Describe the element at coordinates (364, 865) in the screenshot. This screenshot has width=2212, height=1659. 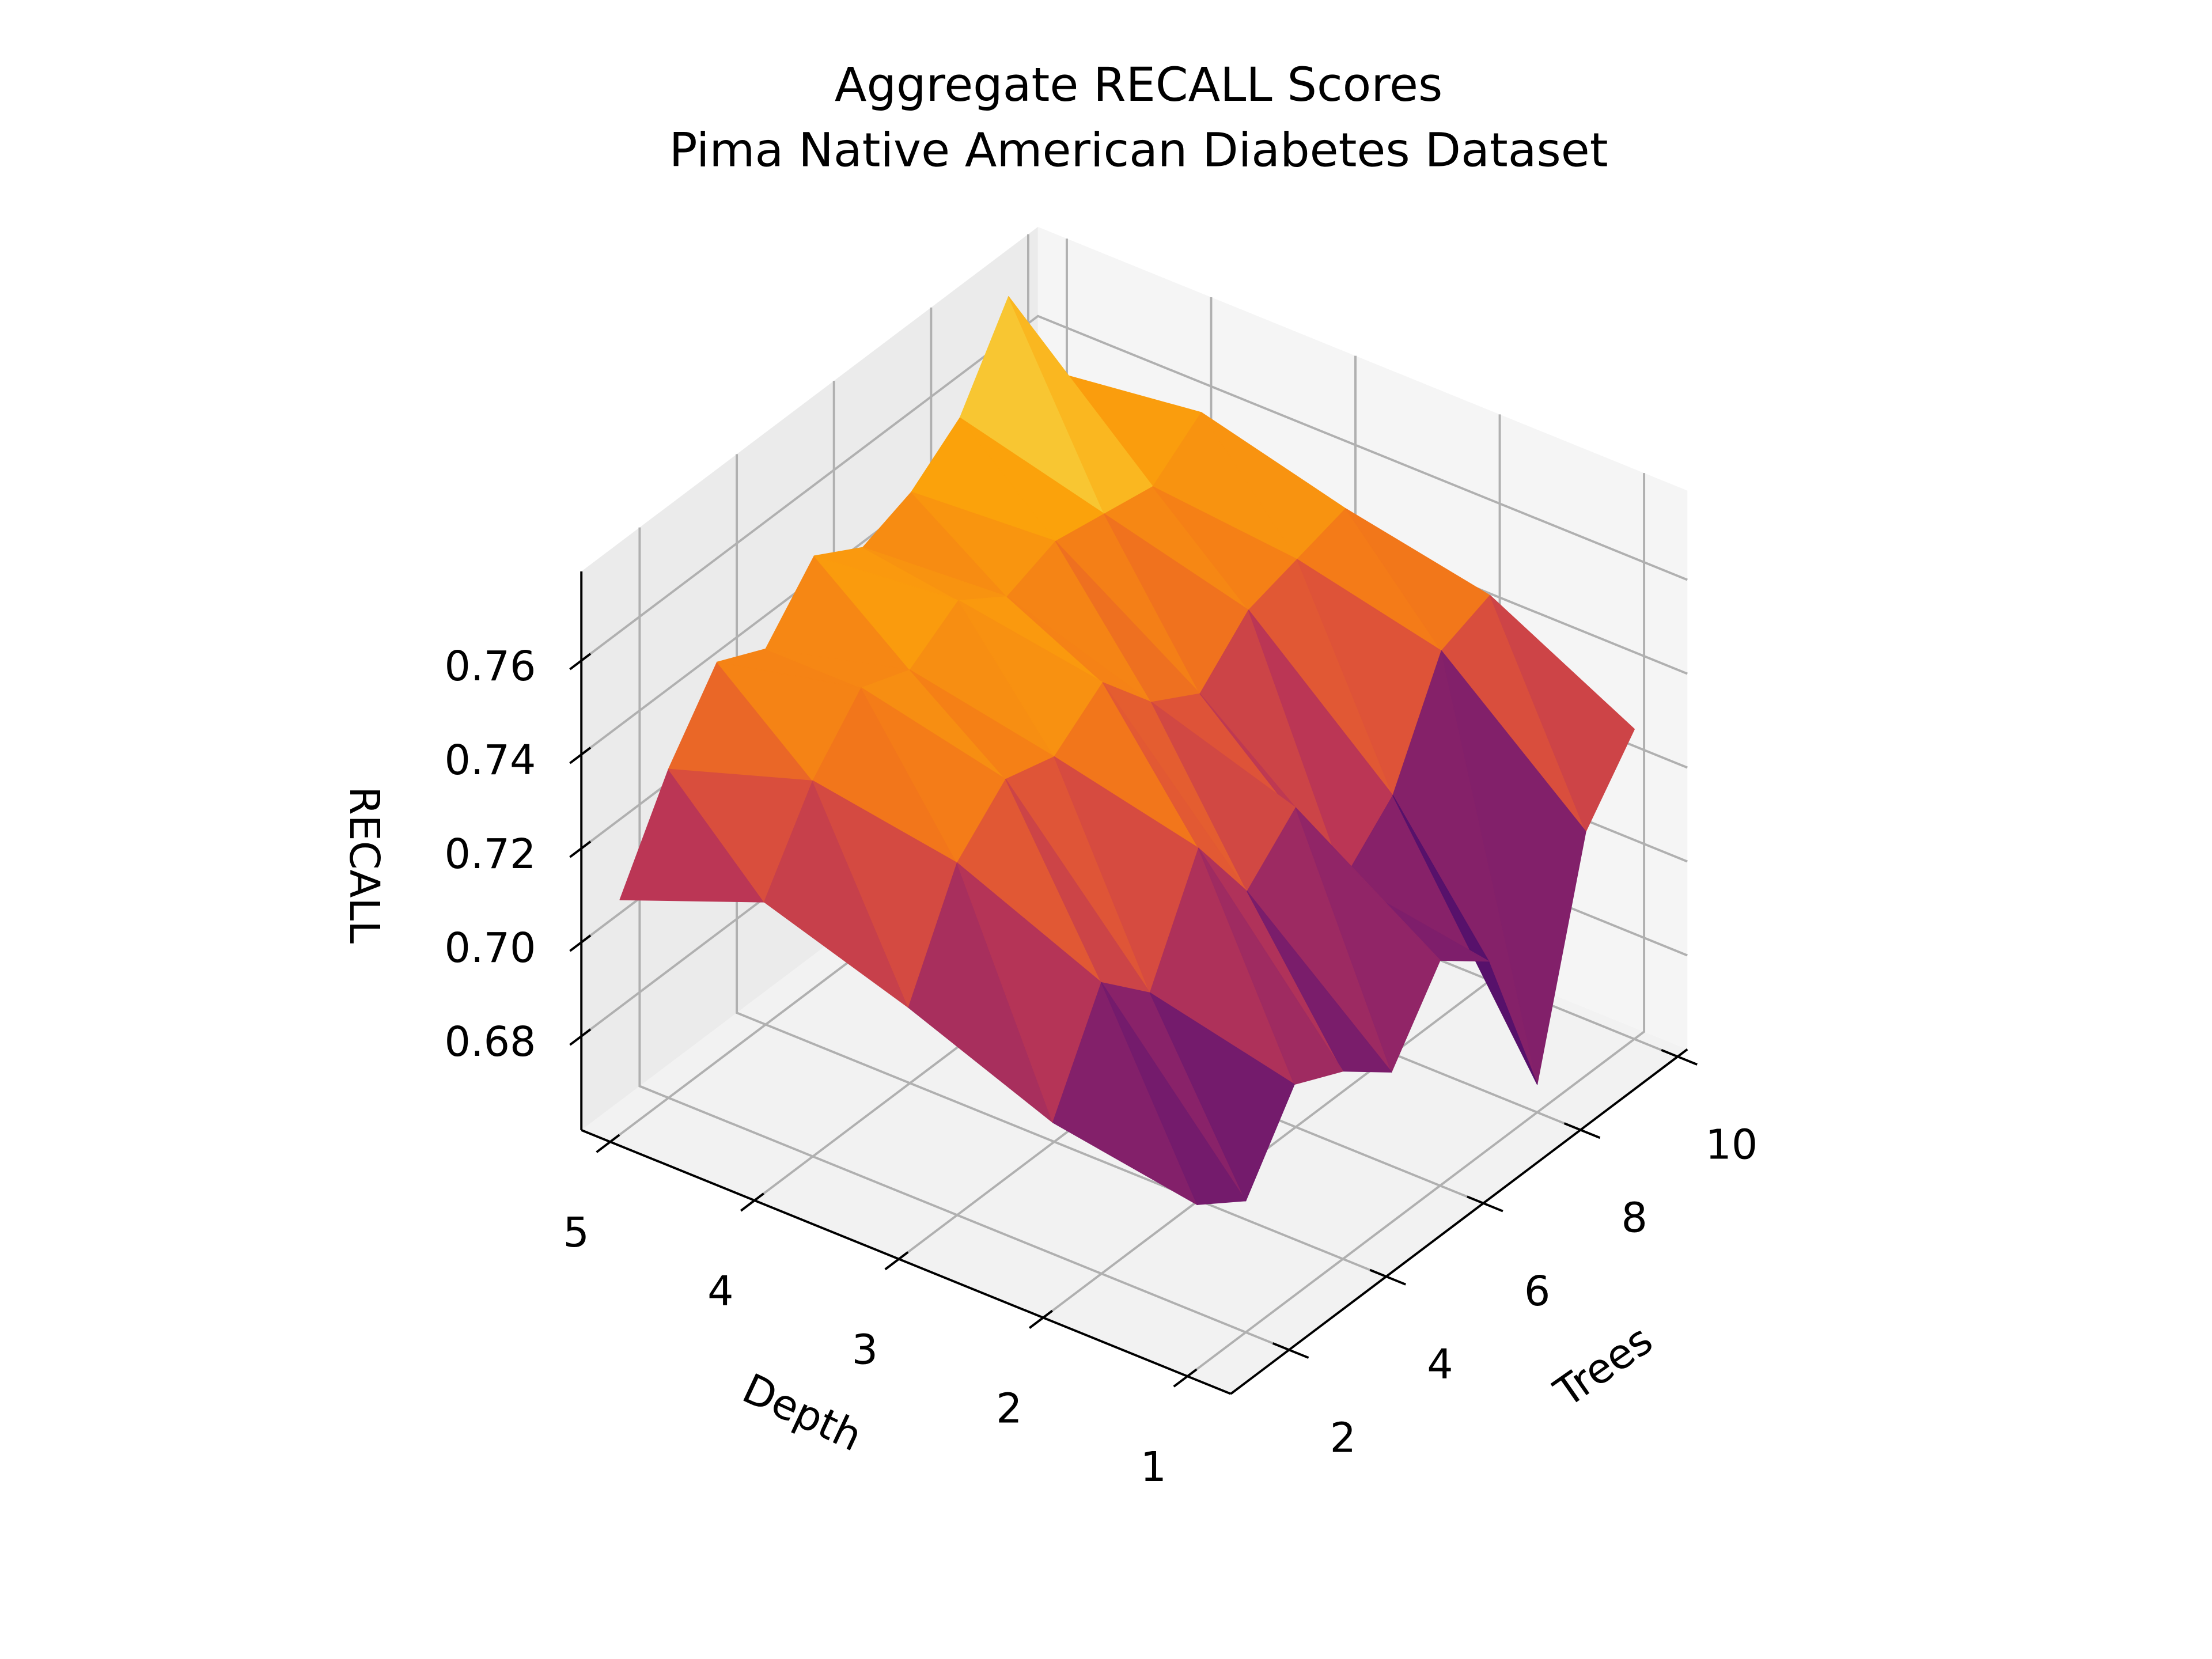
I see `z-axis-label: RECALL` at that location.